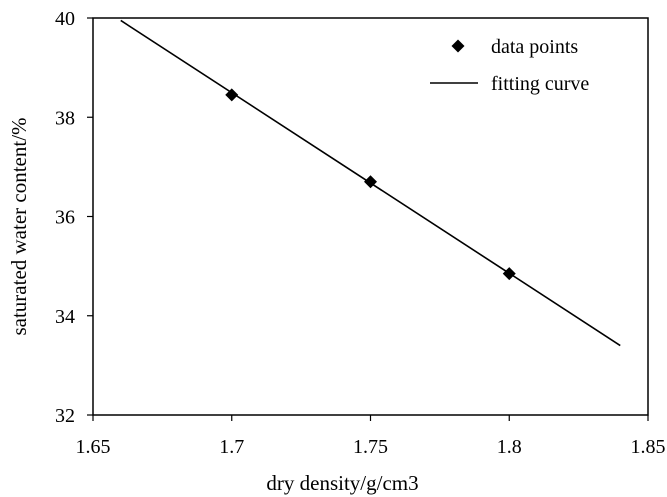 Image resolution: width=667 pixels, height=497 pixels. What do you see at coordinates (540, 84) in the screenshot?
I see `legend-label-fitting-curve: fitting curve` at bounding box center [540, 84].